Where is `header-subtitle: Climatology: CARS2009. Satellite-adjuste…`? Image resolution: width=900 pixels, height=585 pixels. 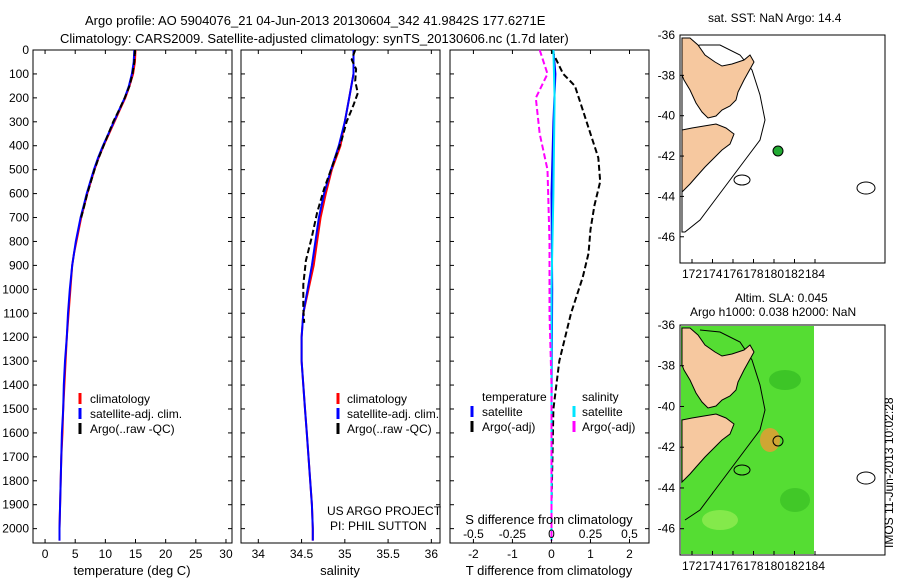 header-subtitle: Climatology: CARS2009. Satellite-adjuste… is located at coordinates (314, 38).